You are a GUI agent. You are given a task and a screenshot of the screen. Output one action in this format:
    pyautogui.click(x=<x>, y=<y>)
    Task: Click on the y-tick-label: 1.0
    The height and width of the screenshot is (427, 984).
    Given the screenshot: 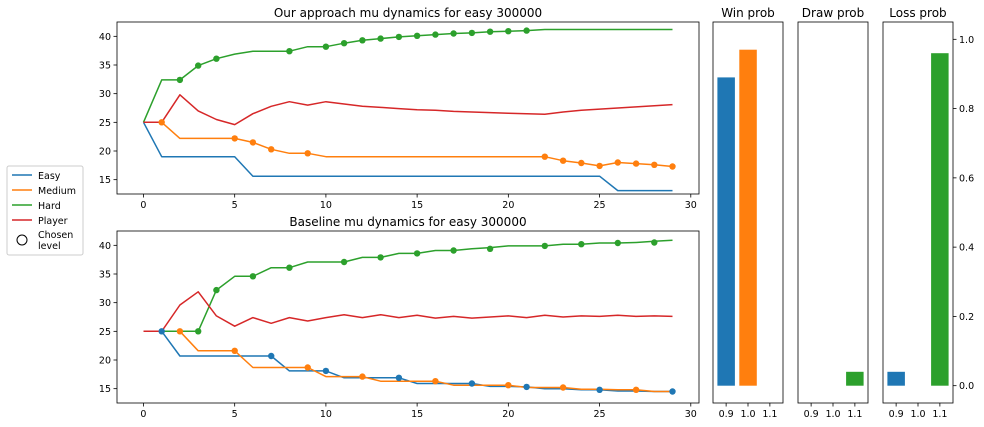 What is the action you would take?
    pyautogui.click(x=966, y=40)
    